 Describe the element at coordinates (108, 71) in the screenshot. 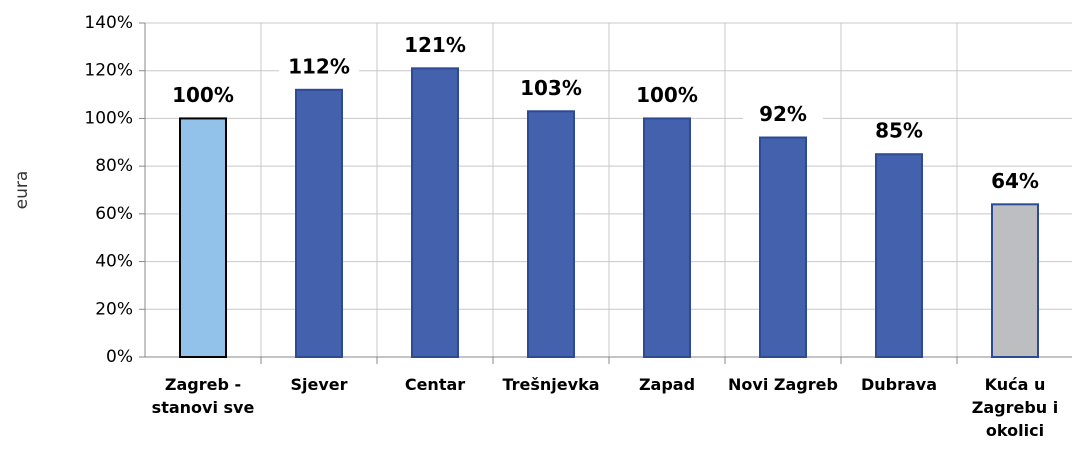

I see `y-tick-label: 120%` at that location.